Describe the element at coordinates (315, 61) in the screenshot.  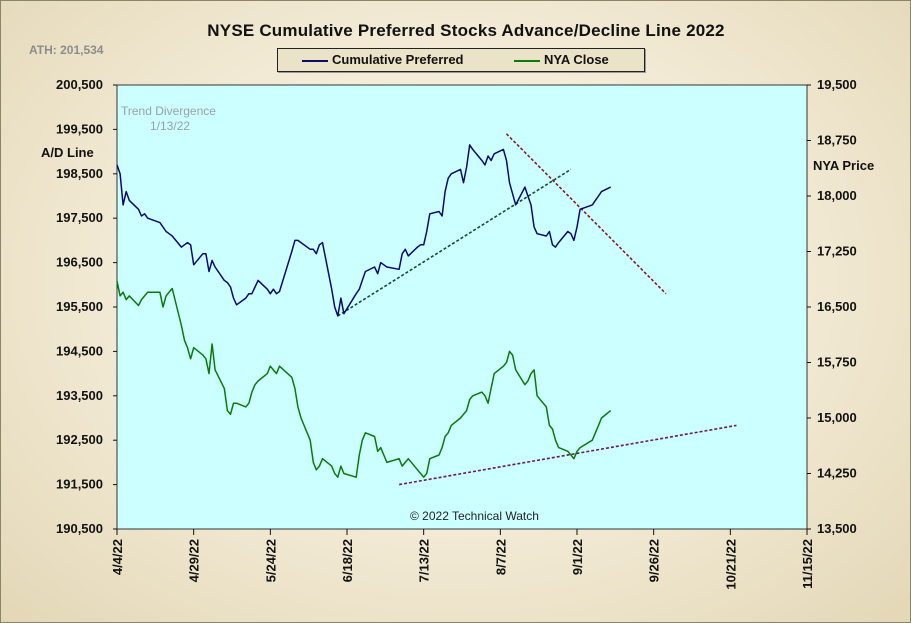
I see `legend-swatch-cumulative` at that location.